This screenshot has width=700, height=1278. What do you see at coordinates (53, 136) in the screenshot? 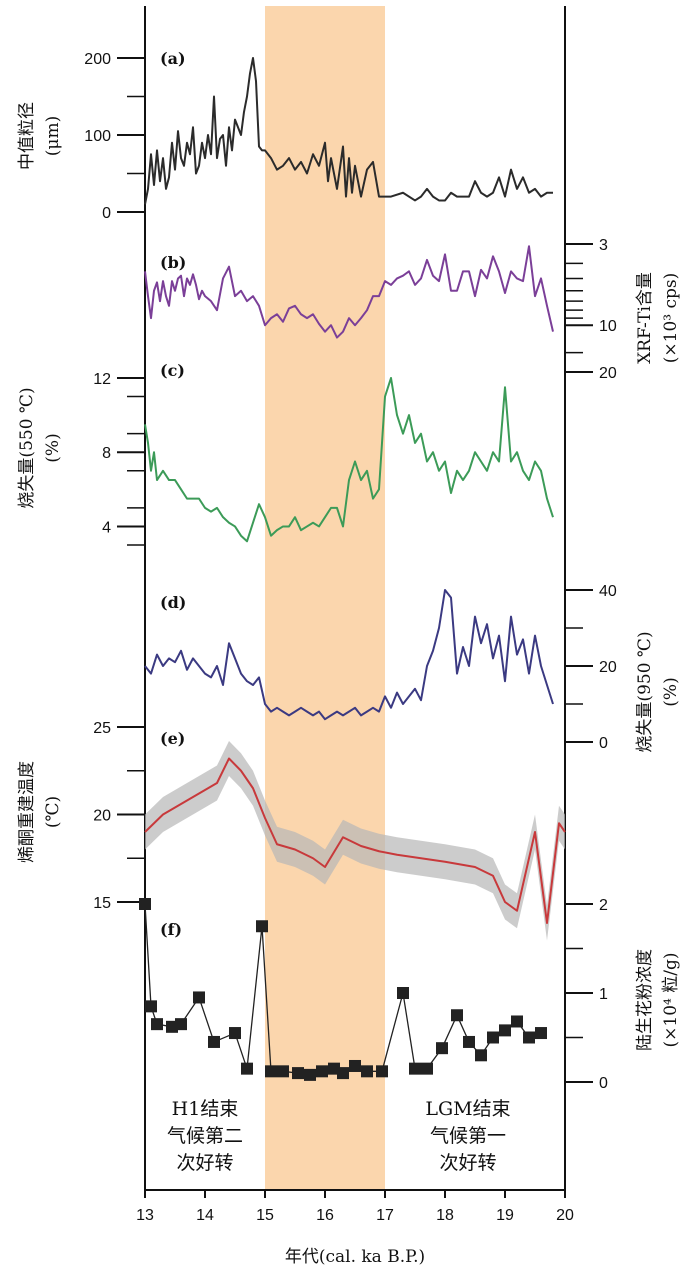
I see `svg-text: (μm)` at bounding box center [53, 136].